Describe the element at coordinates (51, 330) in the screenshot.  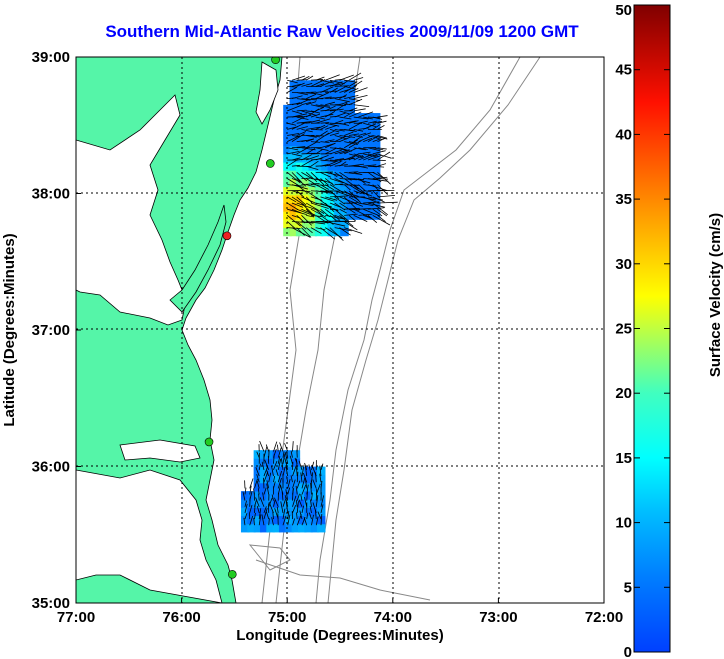
I see `y-tick-label: 37:00` at that location.